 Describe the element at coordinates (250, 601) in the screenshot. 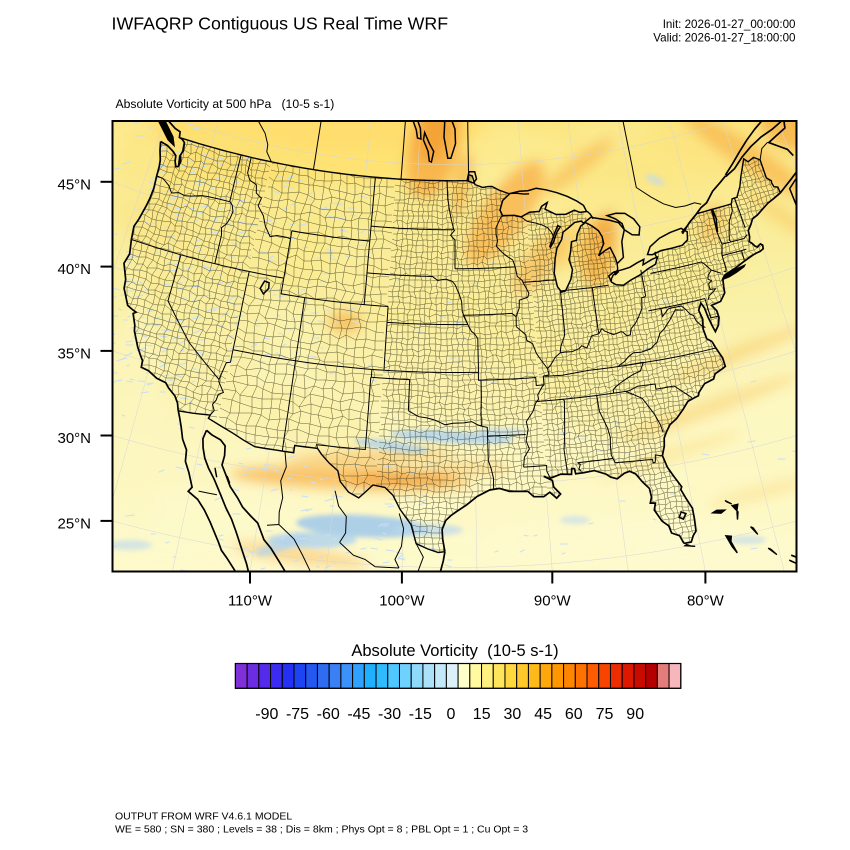

I see `svg-text: 110°W` at that location.